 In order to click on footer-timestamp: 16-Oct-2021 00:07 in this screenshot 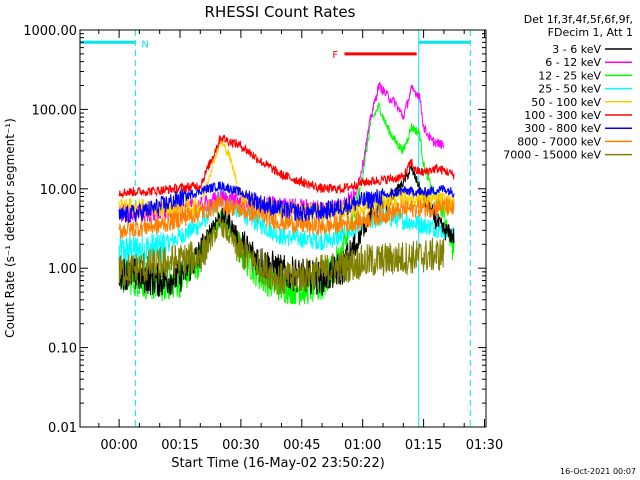, I will do `click(598, 471)`.